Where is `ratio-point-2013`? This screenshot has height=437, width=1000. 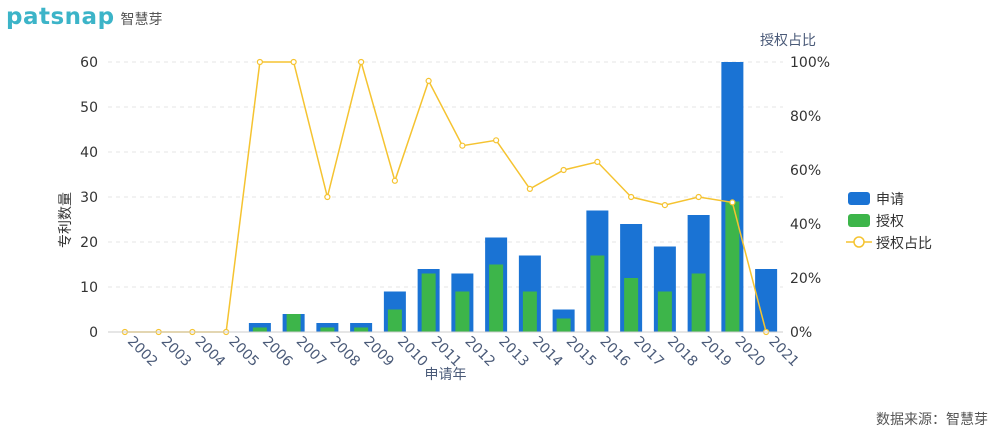 ratio-point-2013 is located at coordinates (496, 140).